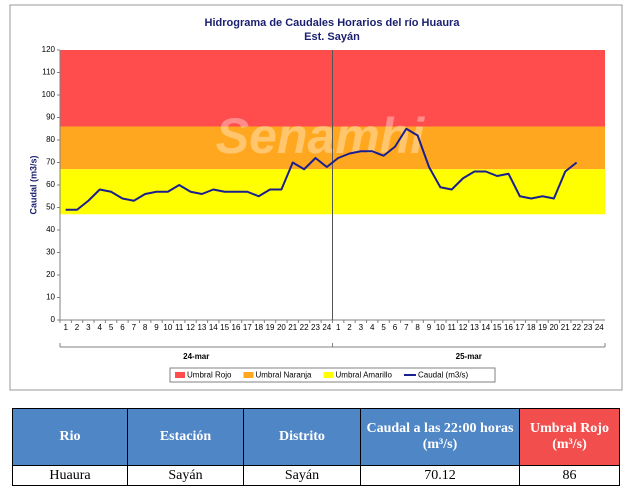 This screenshot has width=632, height=493. I want to click on y-tick-label: 110, so click(48, 72).